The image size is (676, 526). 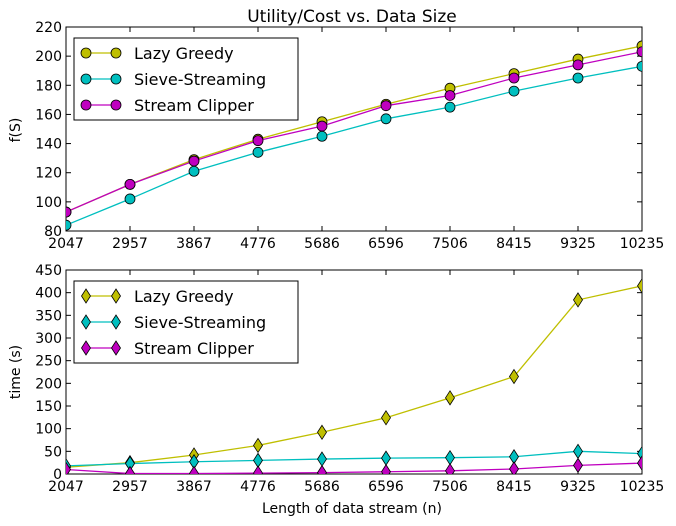 What do you see at coordinates (352, 509) in the screenshot?
I see `bottom-chart-xlabel: Length of data stream (n)` at bounding box center [352, 509].